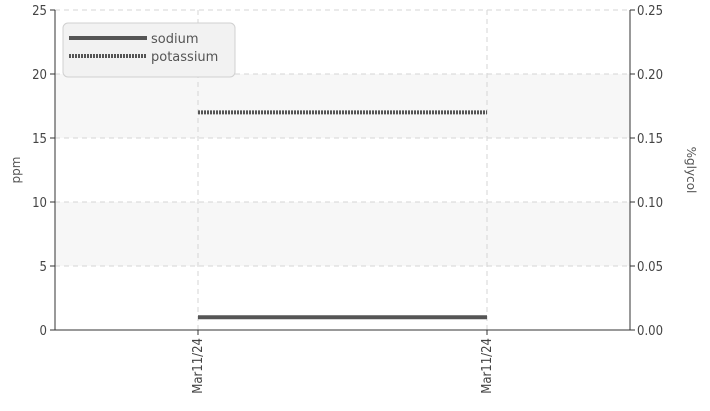 The height and width of the screenshot is (411, 710). I want to click on y2-tick-label: 0.15, so click(650, 139).